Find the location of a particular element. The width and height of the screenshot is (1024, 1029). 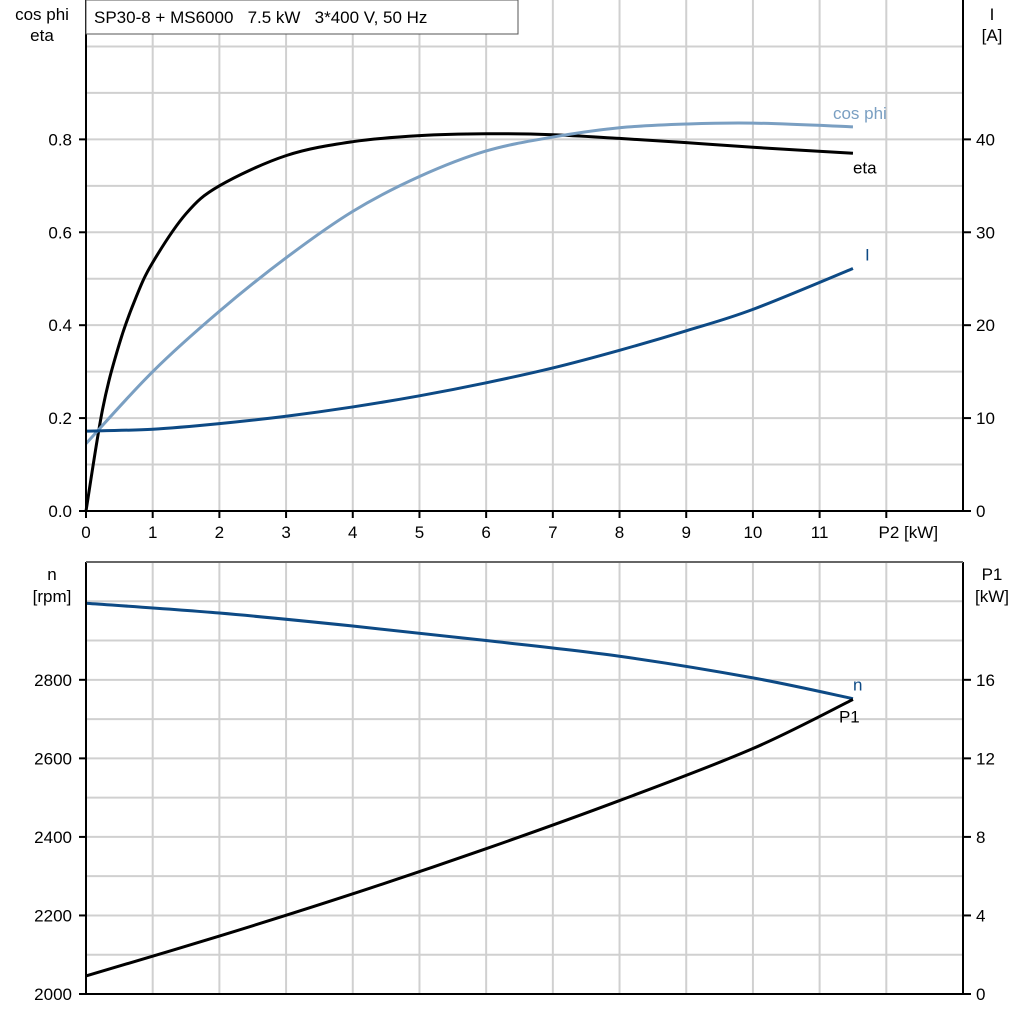

y-tick-label-left: 2000 is located at coordinates (53, 994).